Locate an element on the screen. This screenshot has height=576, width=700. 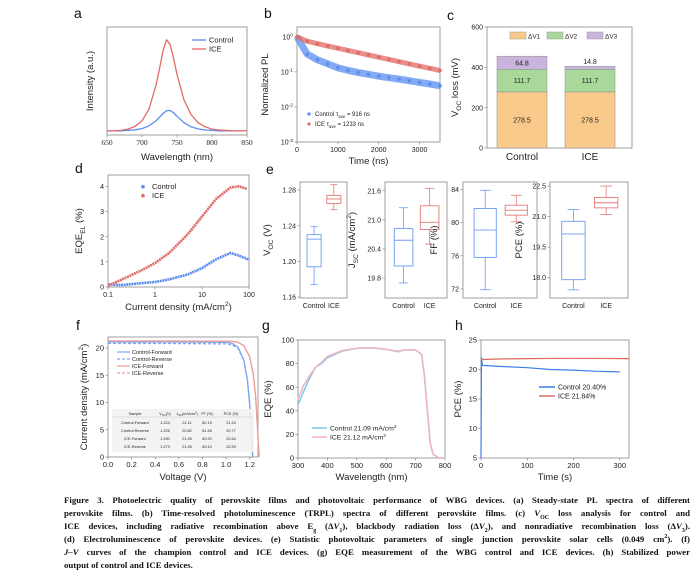
table-cell: 1.224 is located at coordinates (165, 423).